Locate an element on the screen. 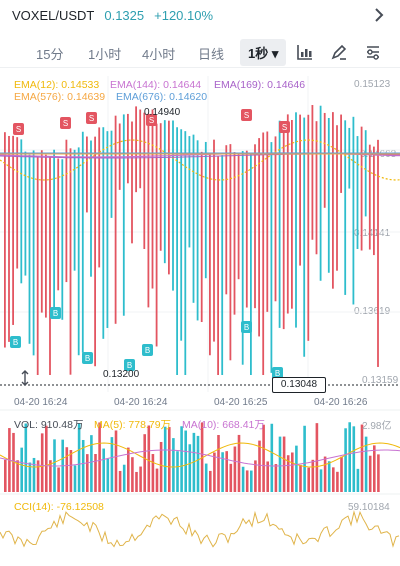 The image size is (400, 566). draw-tool-icon is located at coordinates (339, 52).